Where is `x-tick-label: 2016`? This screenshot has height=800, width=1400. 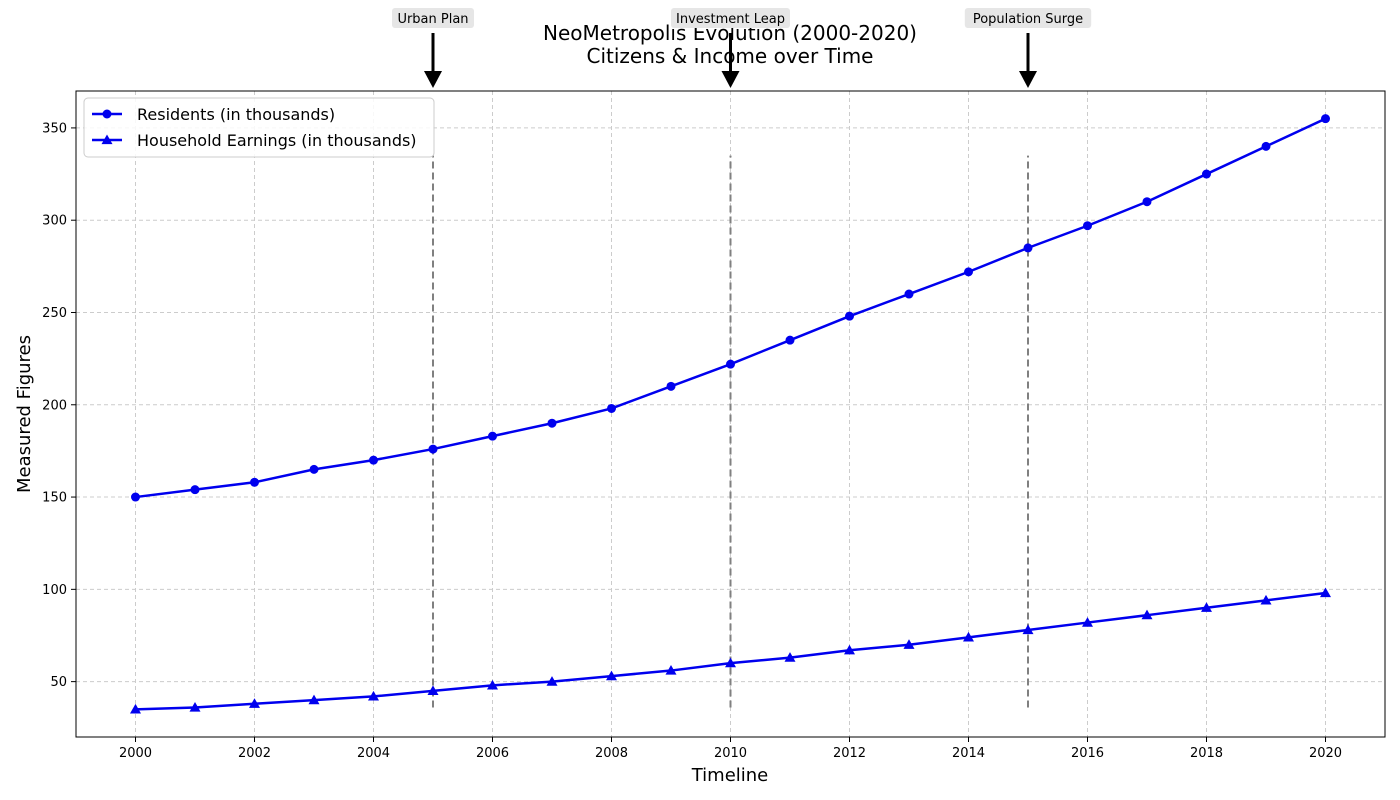
x-tick-label: 2016 is located at coordinates (1087, 753).